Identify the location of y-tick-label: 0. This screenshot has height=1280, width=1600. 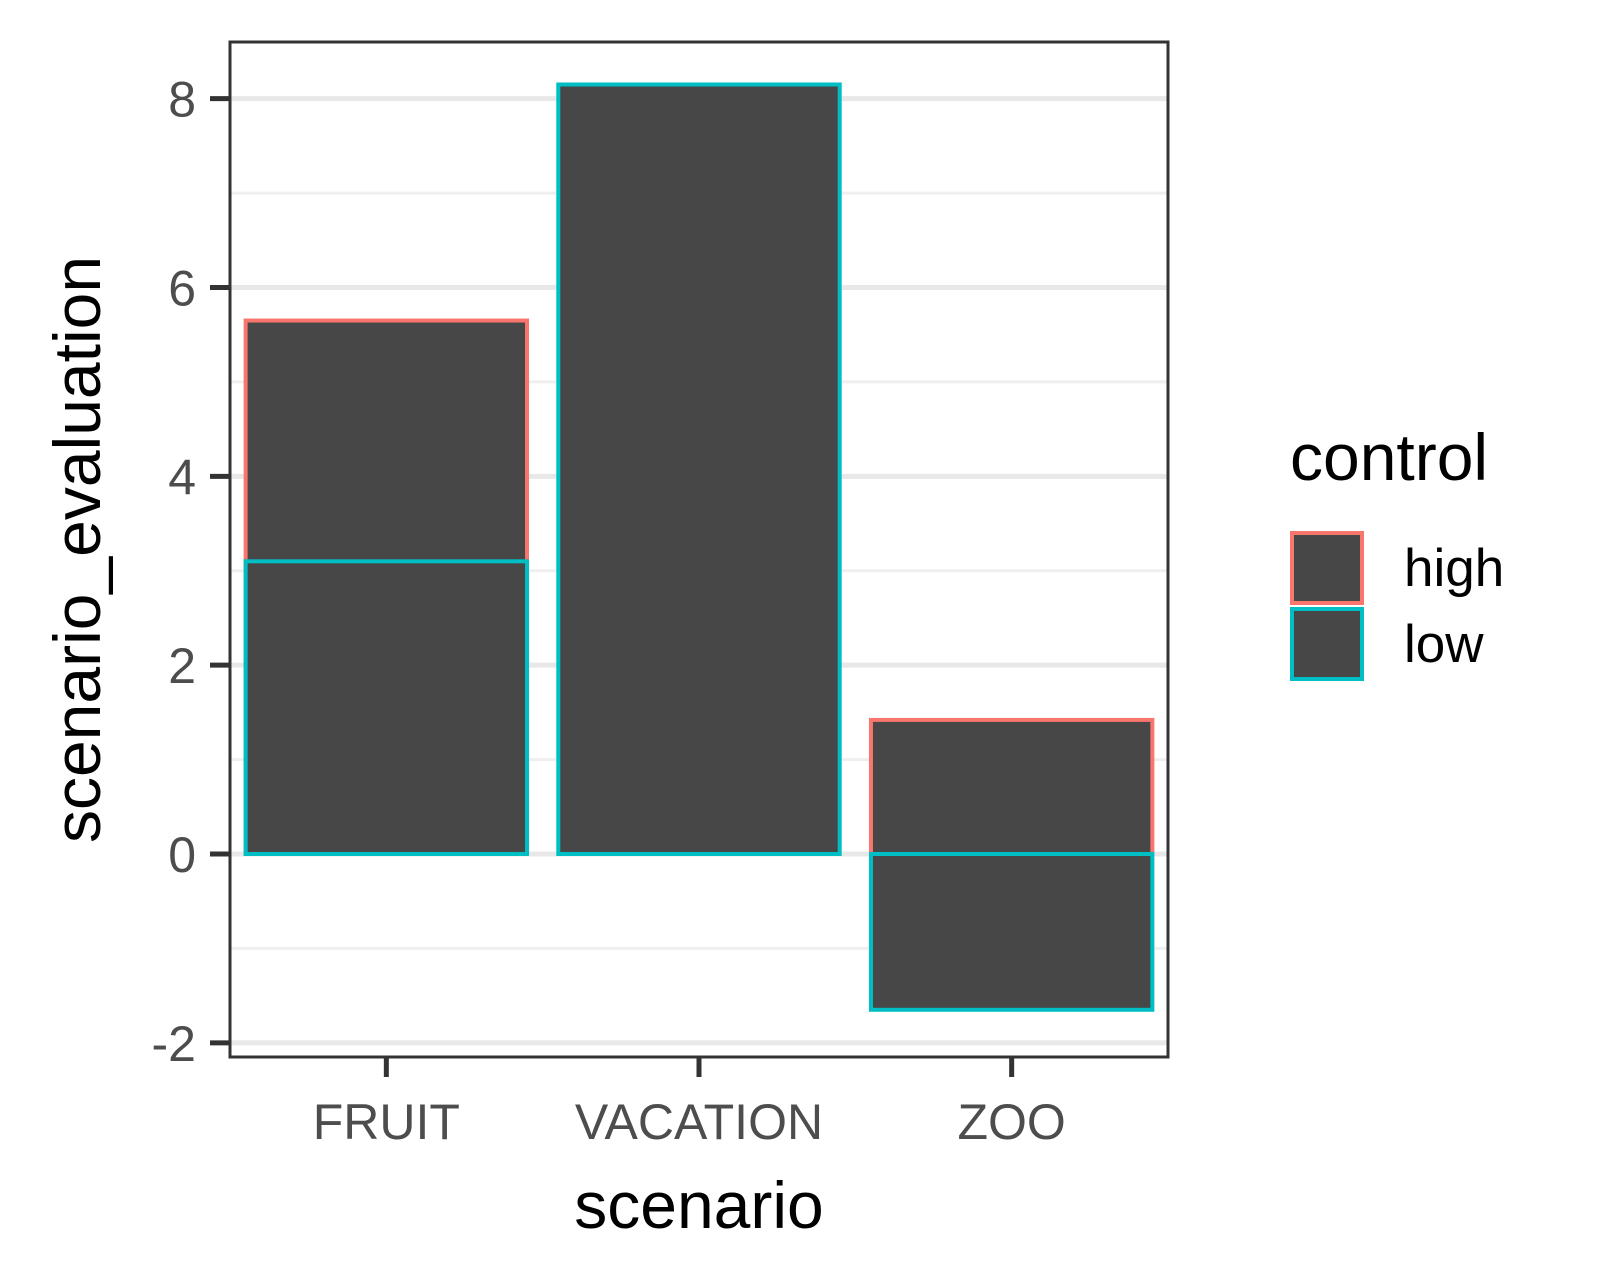
(182, 855).